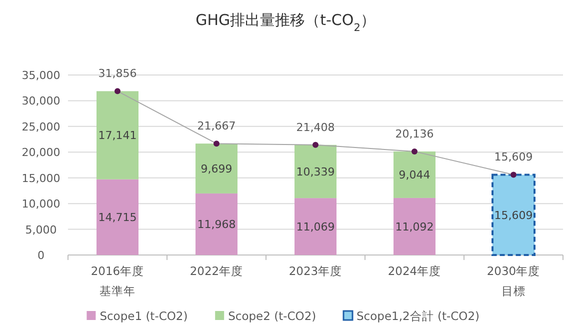 The image size is (571, 331). What do you see at coordinates (117, 73) in the screenshot?
I see `data-label: 31,856` at bounding box center [117, 73].